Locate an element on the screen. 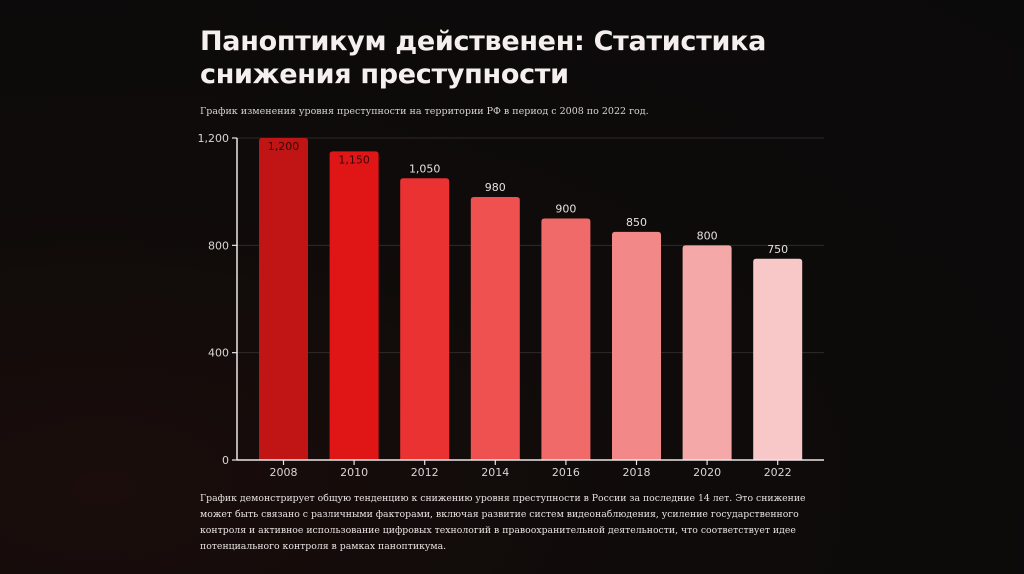  x-tick-label: 2008 is located at coordinates (284, 472).